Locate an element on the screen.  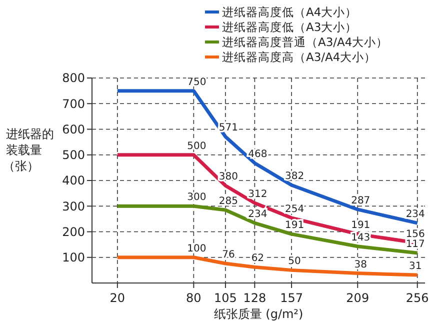
data-label: 380 is located at coordinates (228, 177).